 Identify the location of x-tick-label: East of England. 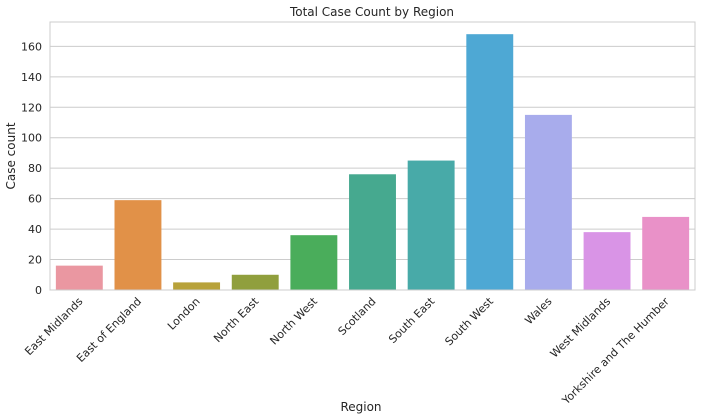
(109, 330).